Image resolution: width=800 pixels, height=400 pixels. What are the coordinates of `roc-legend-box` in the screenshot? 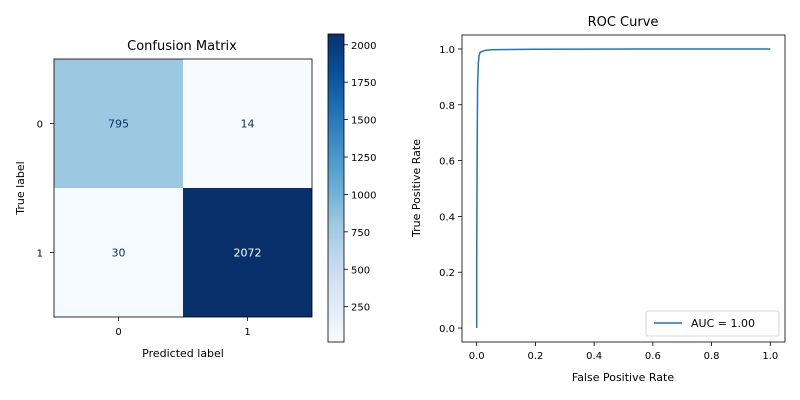 It's located at (712, 323).